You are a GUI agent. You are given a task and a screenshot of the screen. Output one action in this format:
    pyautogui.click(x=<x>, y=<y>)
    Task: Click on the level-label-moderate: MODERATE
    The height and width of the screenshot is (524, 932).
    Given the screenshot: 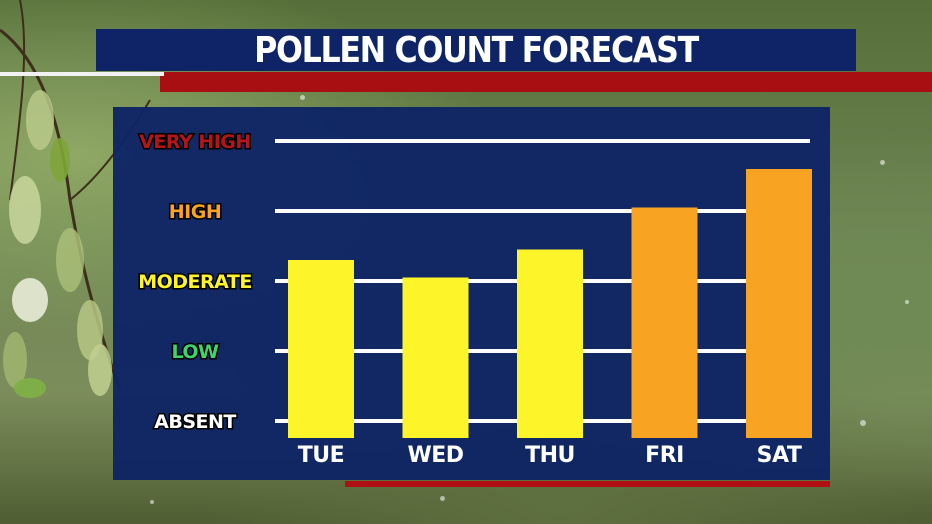 What is the action you would take?
    pyautogui.click(x=195, y=282)
    